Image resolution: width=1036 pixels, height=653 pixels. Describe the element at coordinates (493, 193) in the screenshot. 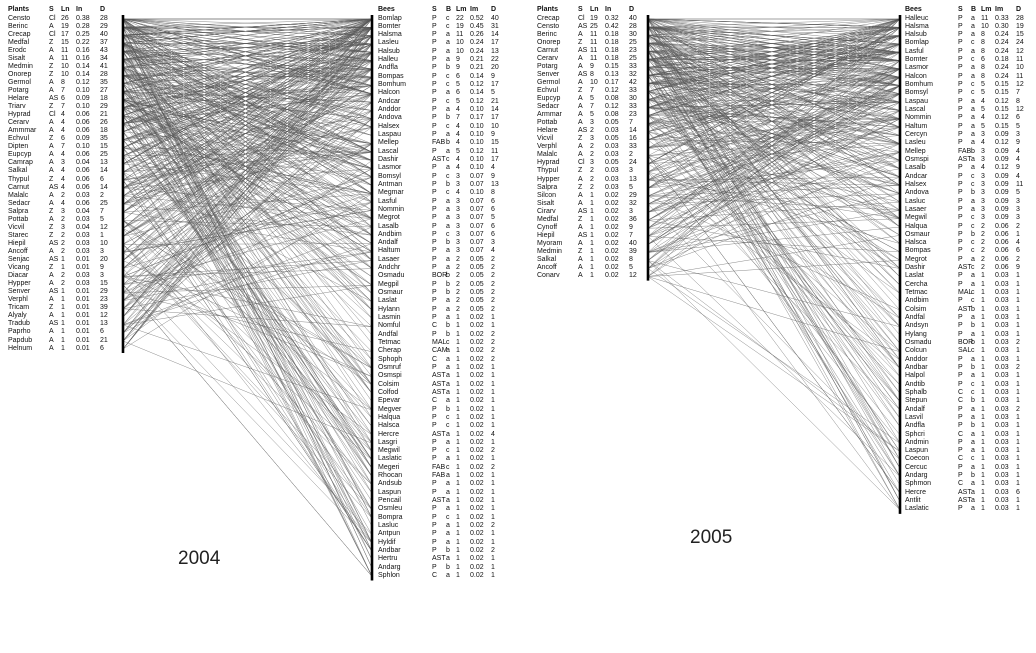

I see `bee-cell: 8` at that location.